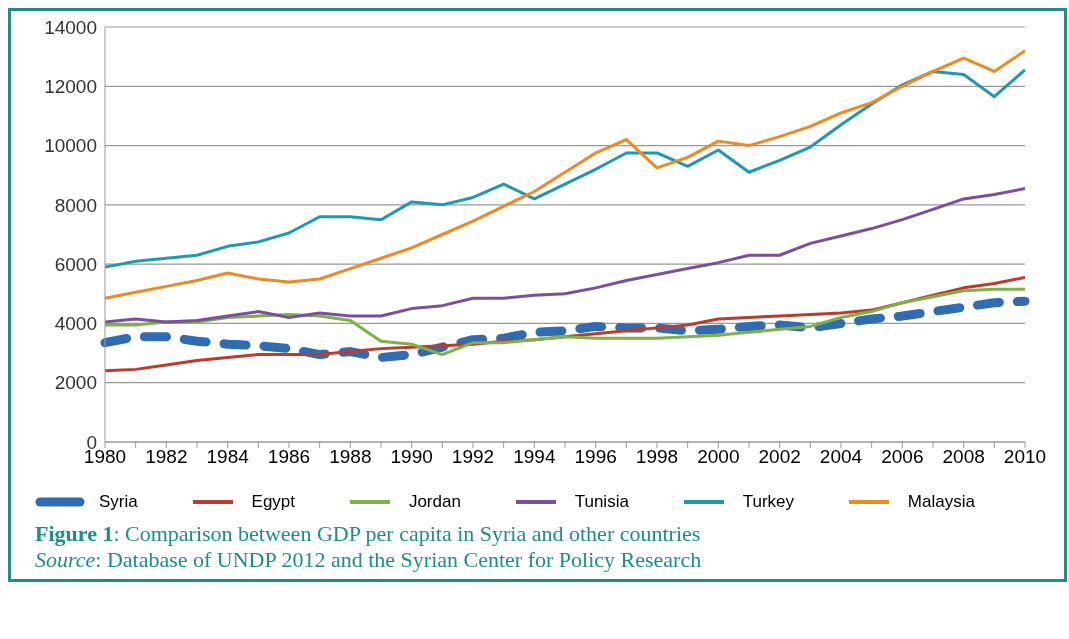 The width and height of the screenshot is (1069, 639). I want to click on x-tick-label: 2008, so click(963, 457).